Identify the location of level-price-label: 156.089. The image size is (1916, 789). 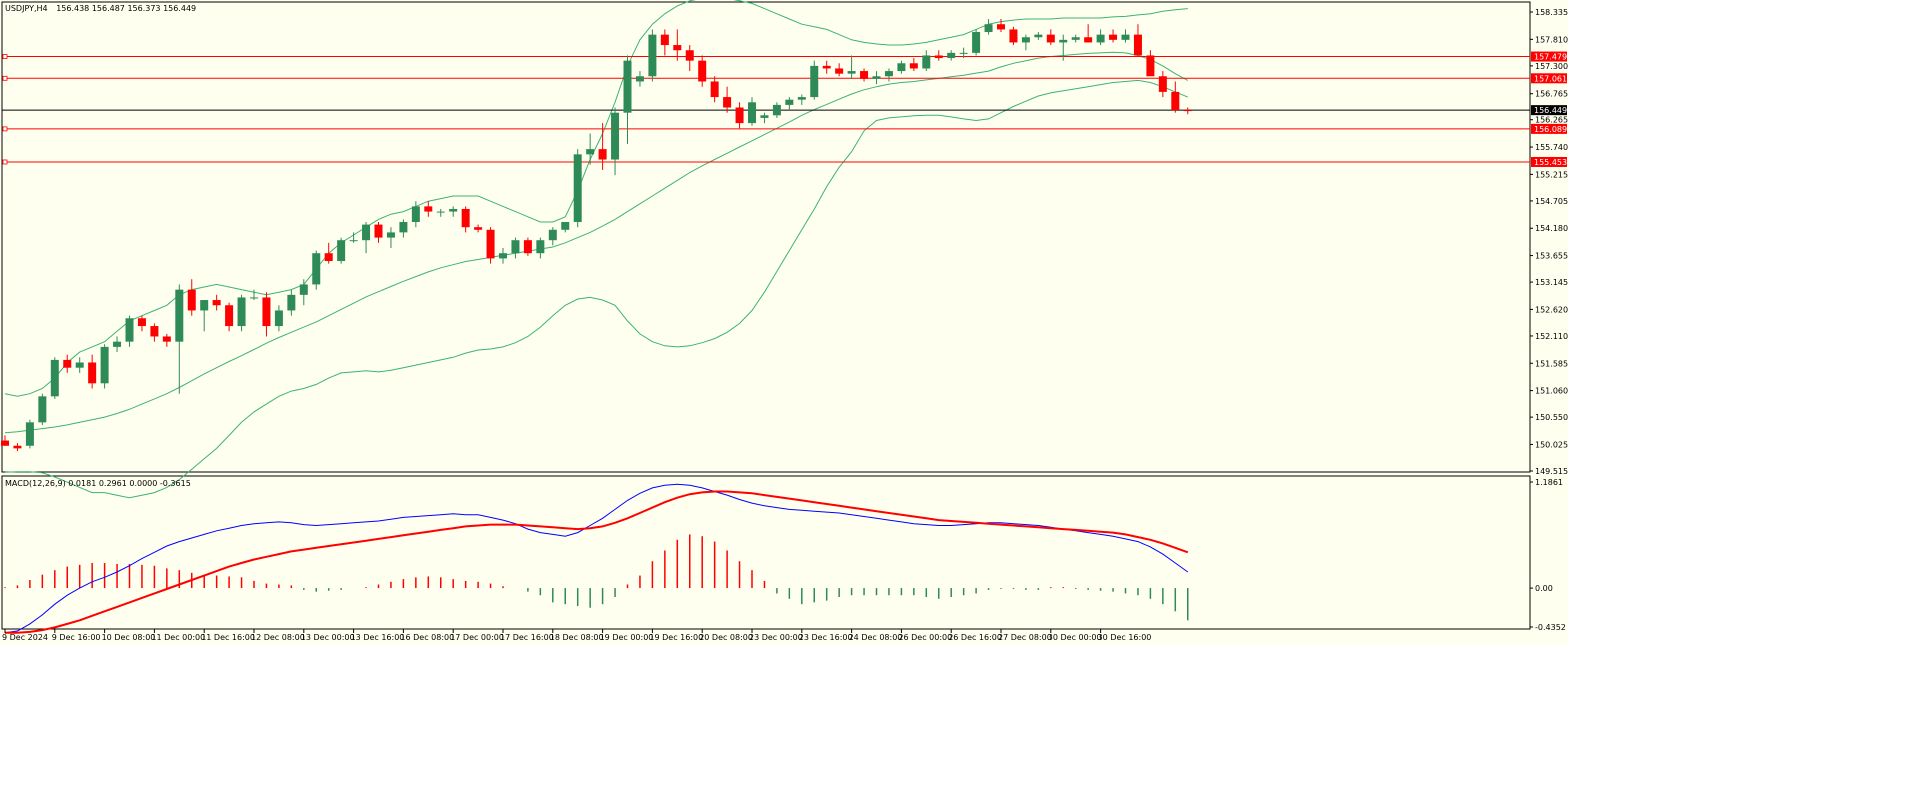
(1550, 129).